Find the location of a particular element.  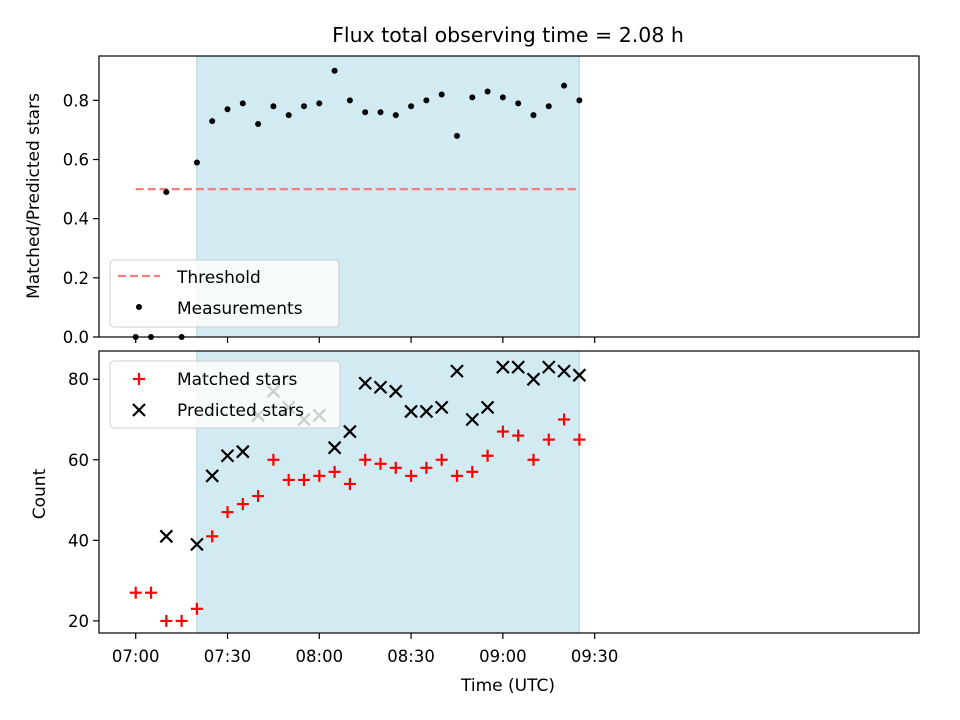

legend-predicted-swatch is located at coordinates (139, 410).